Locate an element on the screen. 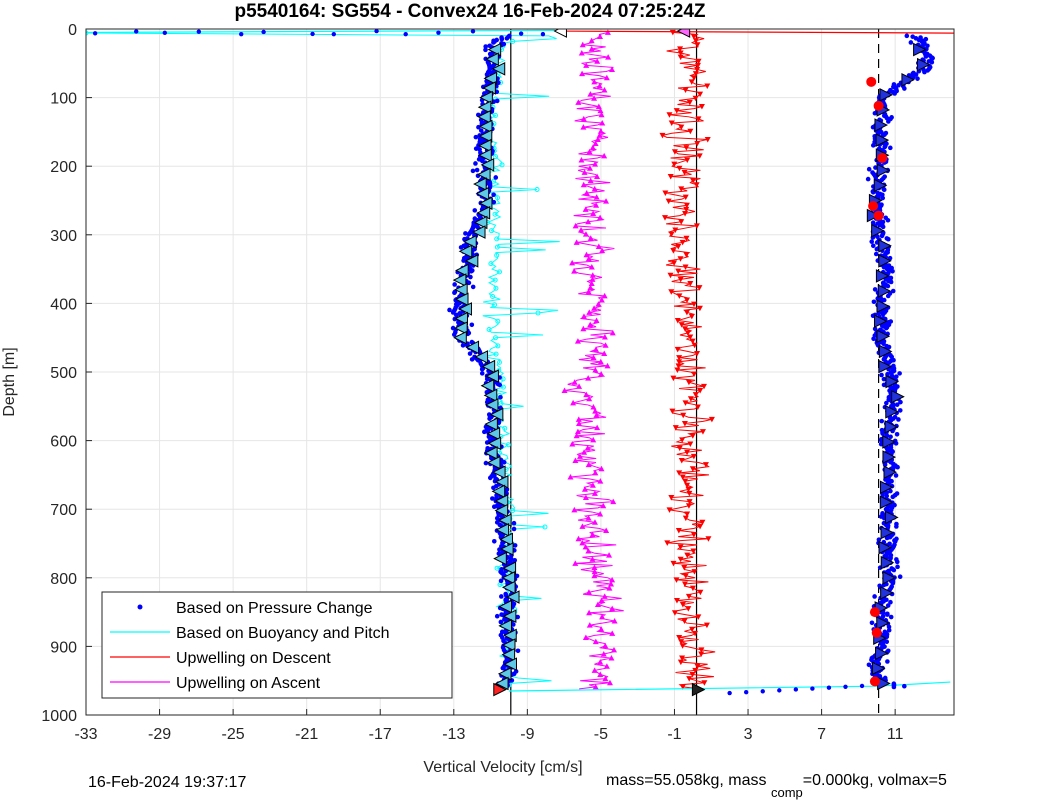 The width and height of the screenshot is (1061, 801). y-tick-label: 500 is located at coordinates (63, 373).